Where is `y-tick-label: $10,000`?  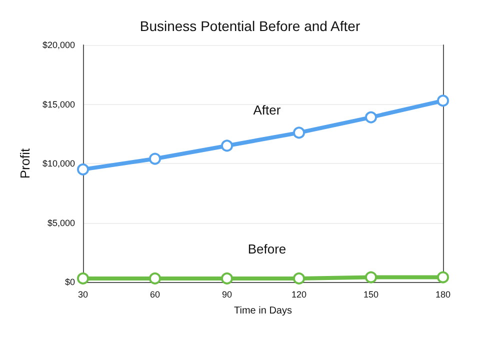 y-tick-label: $10,000 is located at coordinates (58, 163).